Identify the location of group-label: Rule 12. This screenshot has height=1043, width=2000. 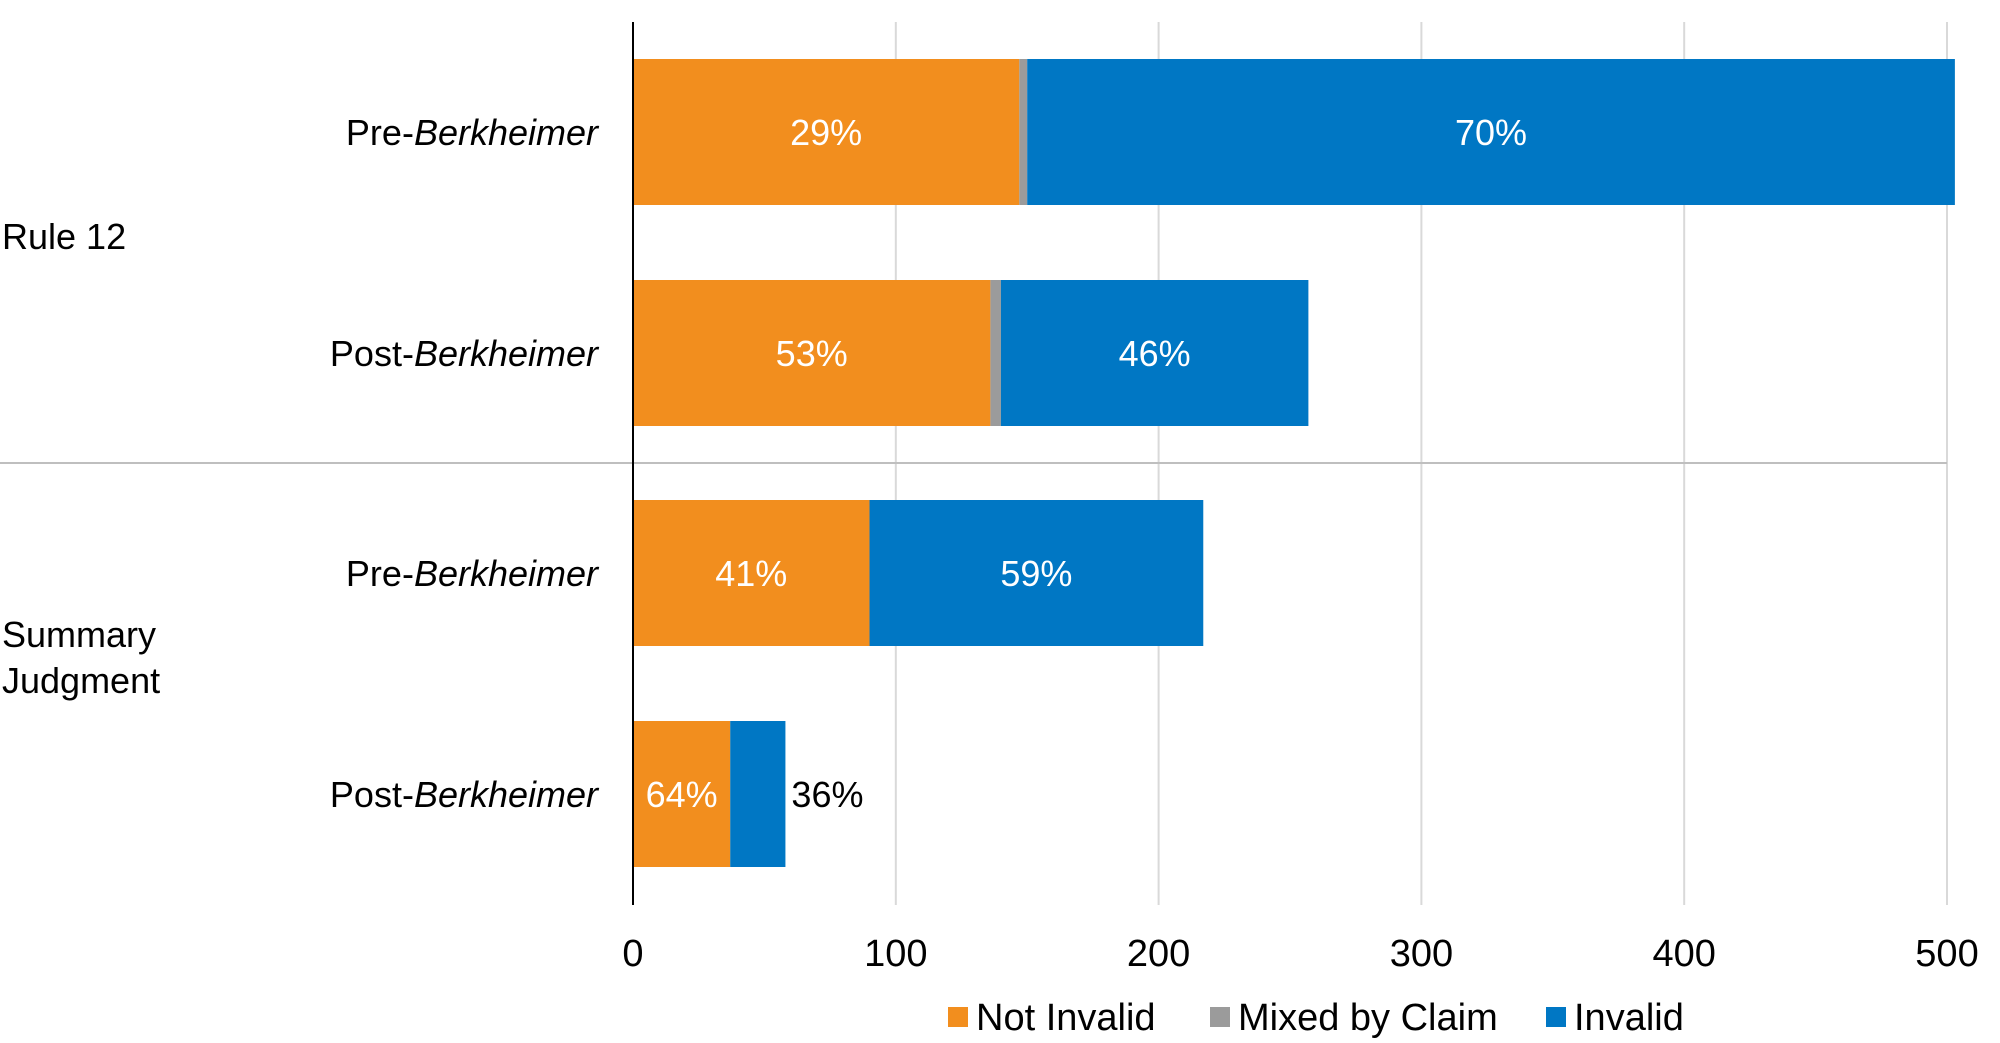
(64, 236).